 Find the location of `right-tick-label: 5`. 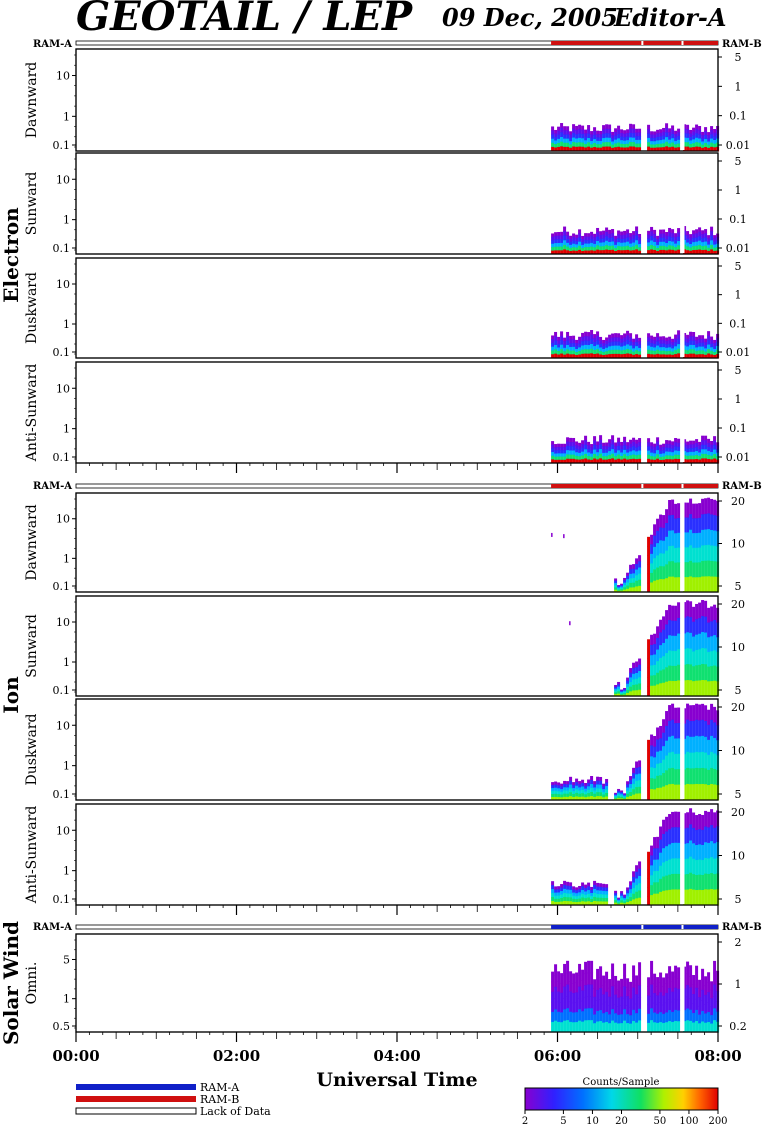

right-tick-label: 5 is located at coordinates (738, 370).